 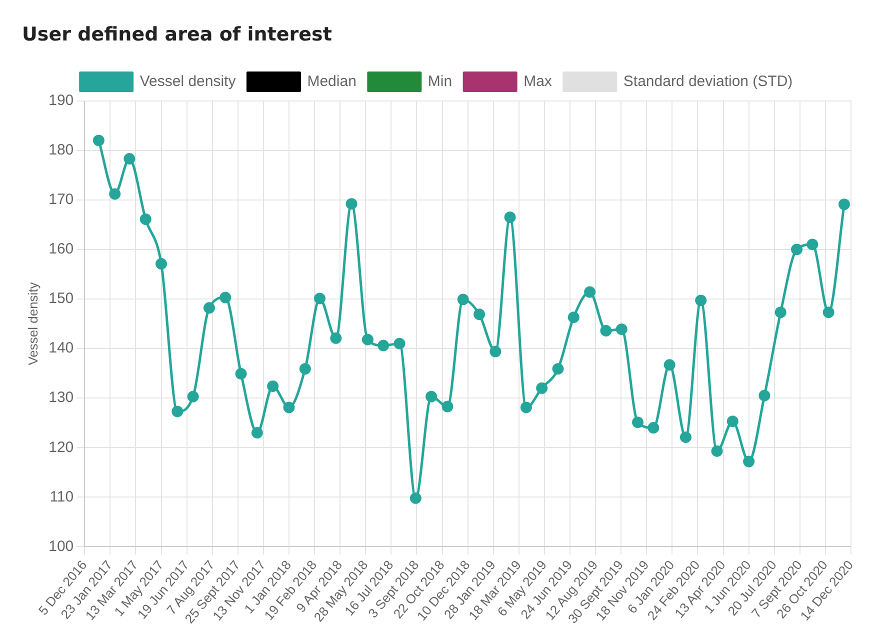 What do you see at coordinates (61, 447) in the screenshot?
I see `y-tick-label: 120` at bounding box center [61, 447].